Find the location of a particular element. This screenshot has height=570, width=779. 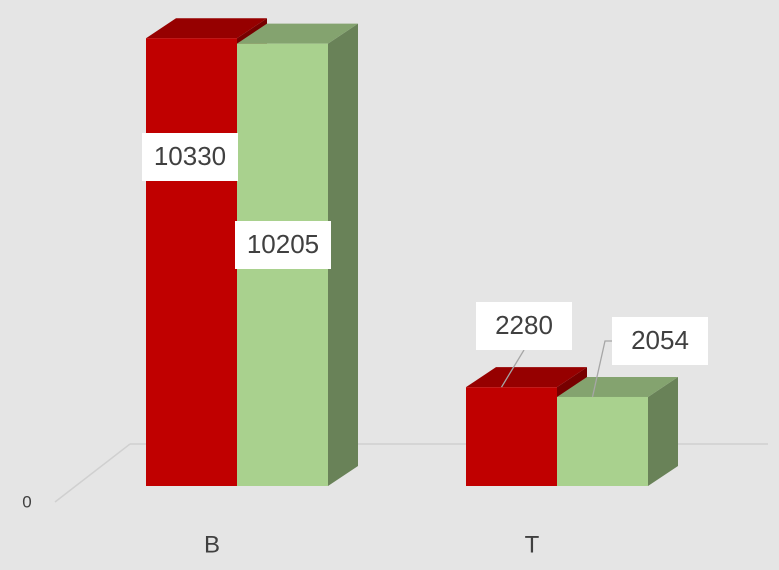

data-label: 2280 is located at coordinates (524, 325).